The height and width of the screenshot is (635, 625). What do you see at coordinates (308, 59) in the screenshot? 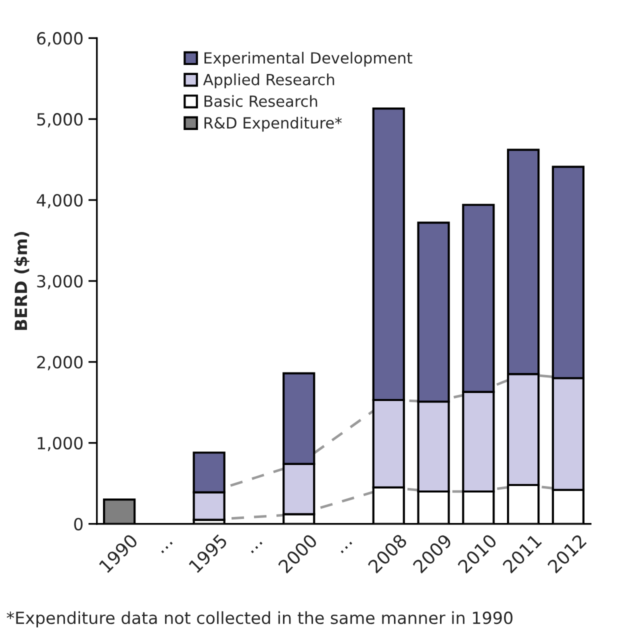
I see `legend-label: Experimental Development` at bounding box center [308, 59].